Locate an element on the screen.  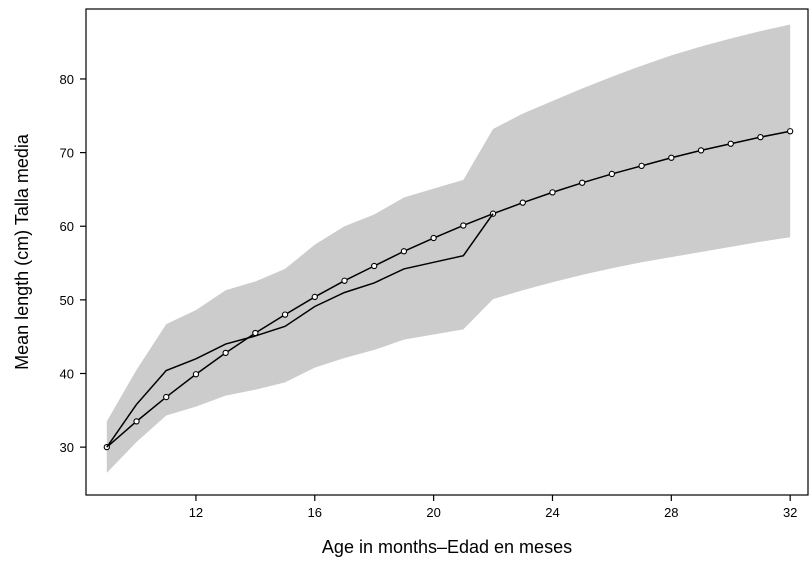
y-tick-label: 50 is located at coordinates (67, 300).